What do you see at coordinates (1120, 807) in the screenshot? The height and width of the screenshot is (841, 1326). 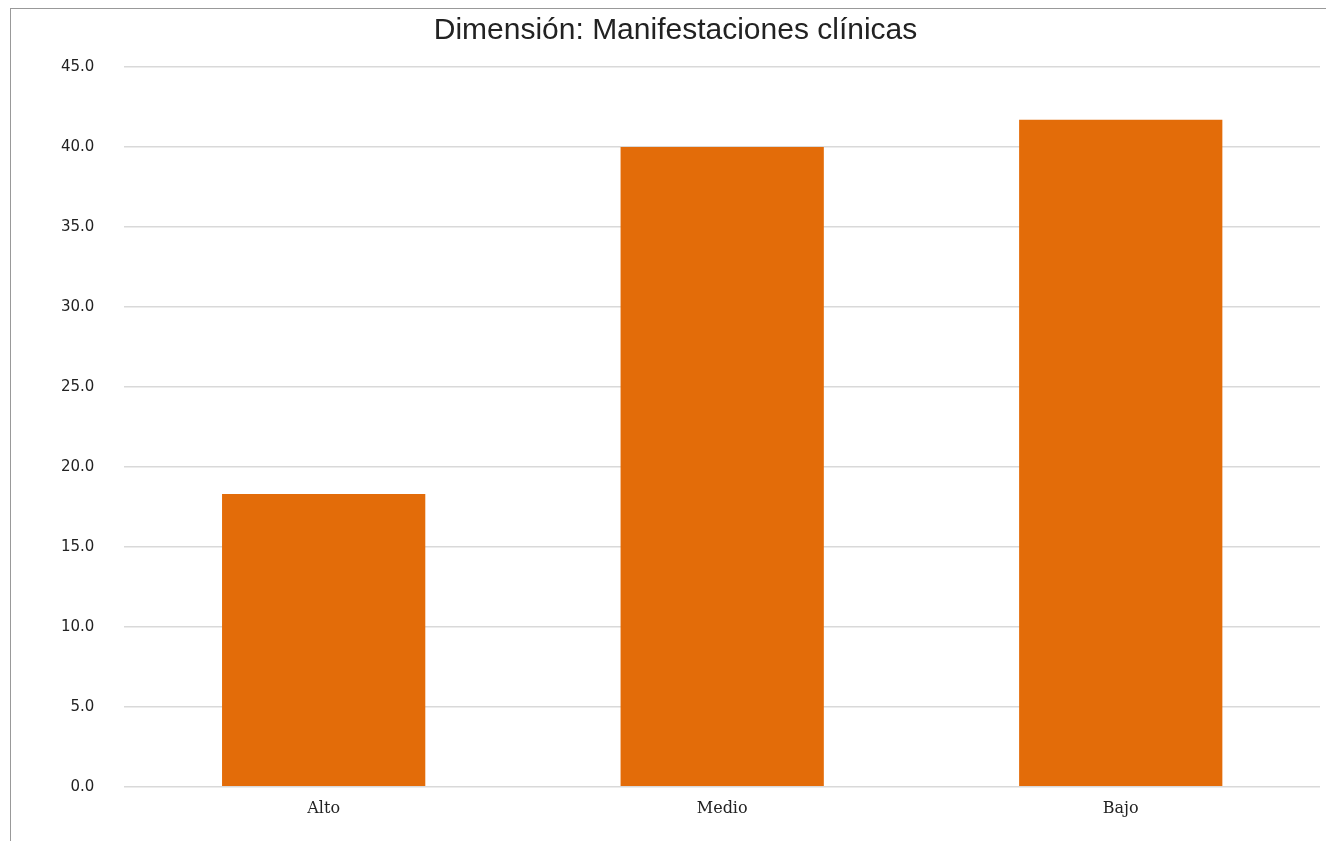 I see `x-tick-label: Bajo` at bounding box center [1120, 807].